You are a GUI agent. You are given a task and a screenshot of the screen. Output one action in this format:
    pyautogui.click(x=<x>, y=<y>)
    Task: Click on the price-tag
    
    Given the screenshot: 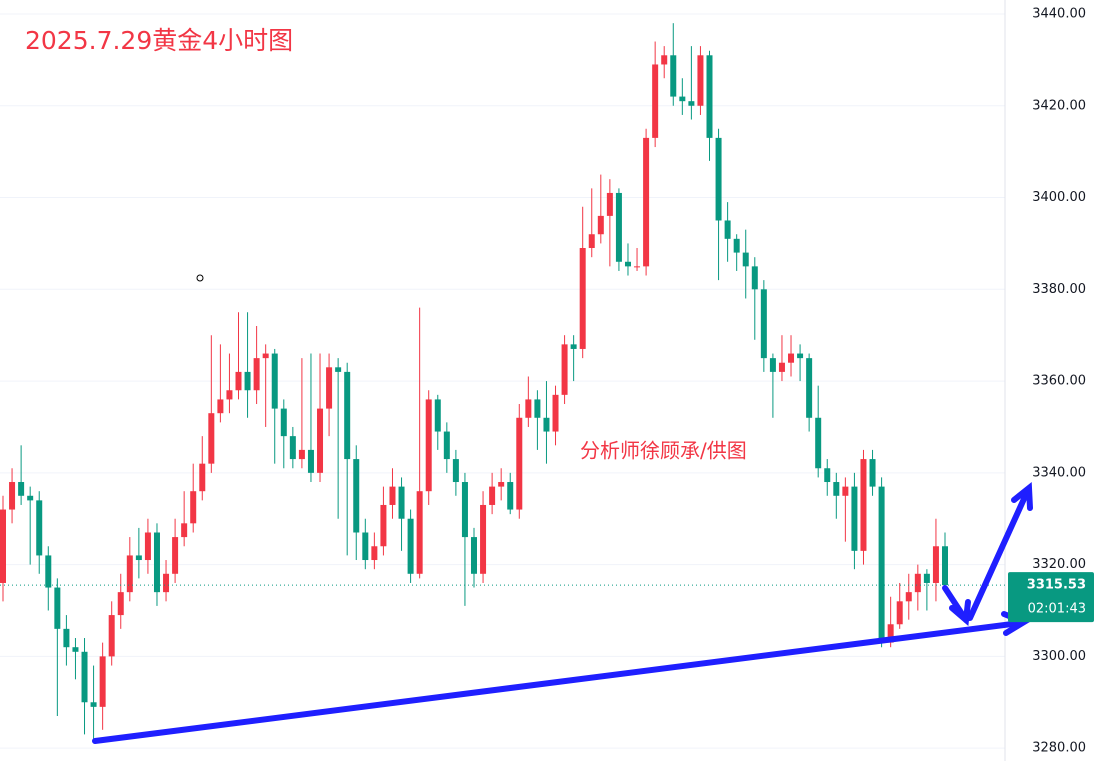 What is the action you would take?
    pyautogui.click(x=1051, y=597)
    